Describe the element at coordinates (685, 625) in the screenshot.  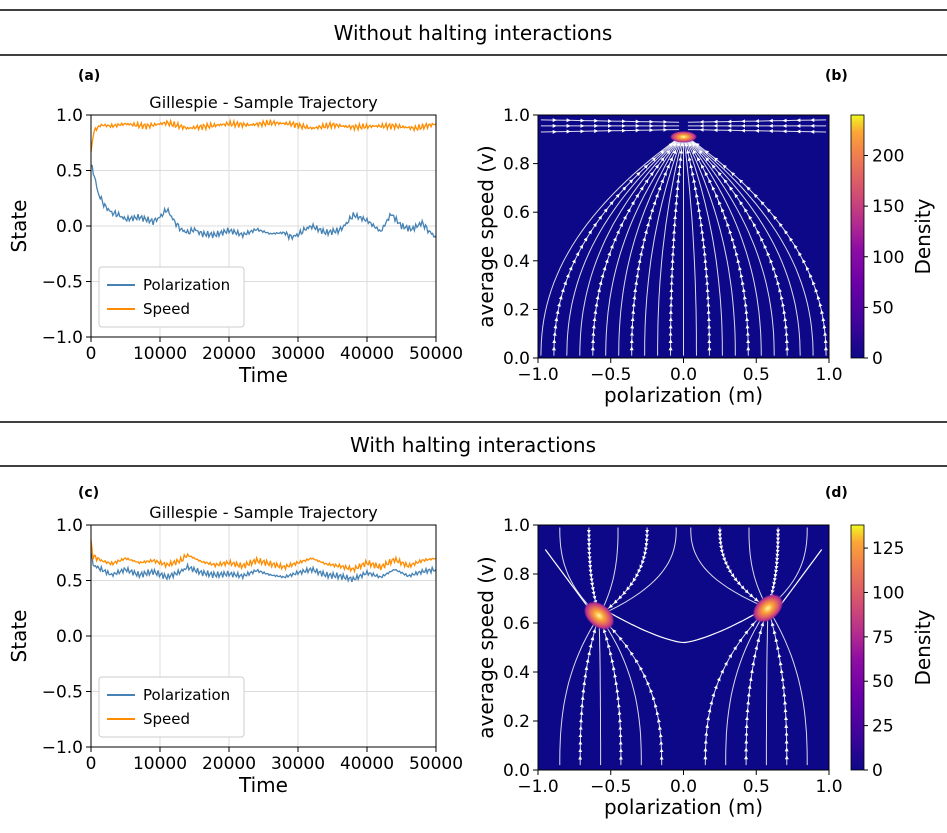
I see `separatrix` at that location.